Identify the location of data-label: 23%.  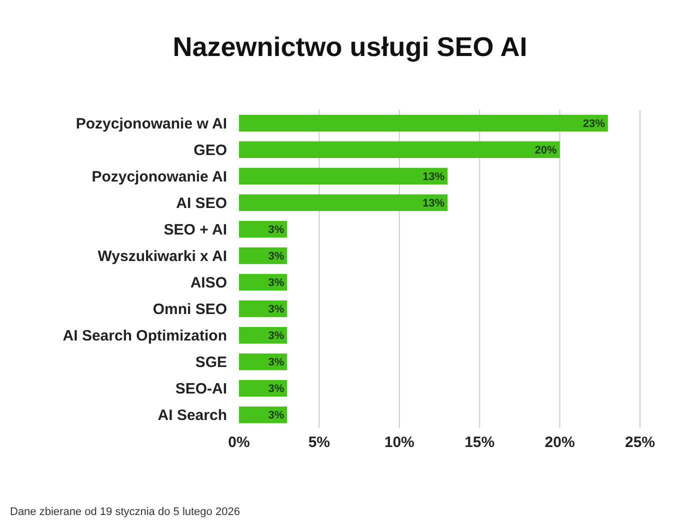
(594, 124).